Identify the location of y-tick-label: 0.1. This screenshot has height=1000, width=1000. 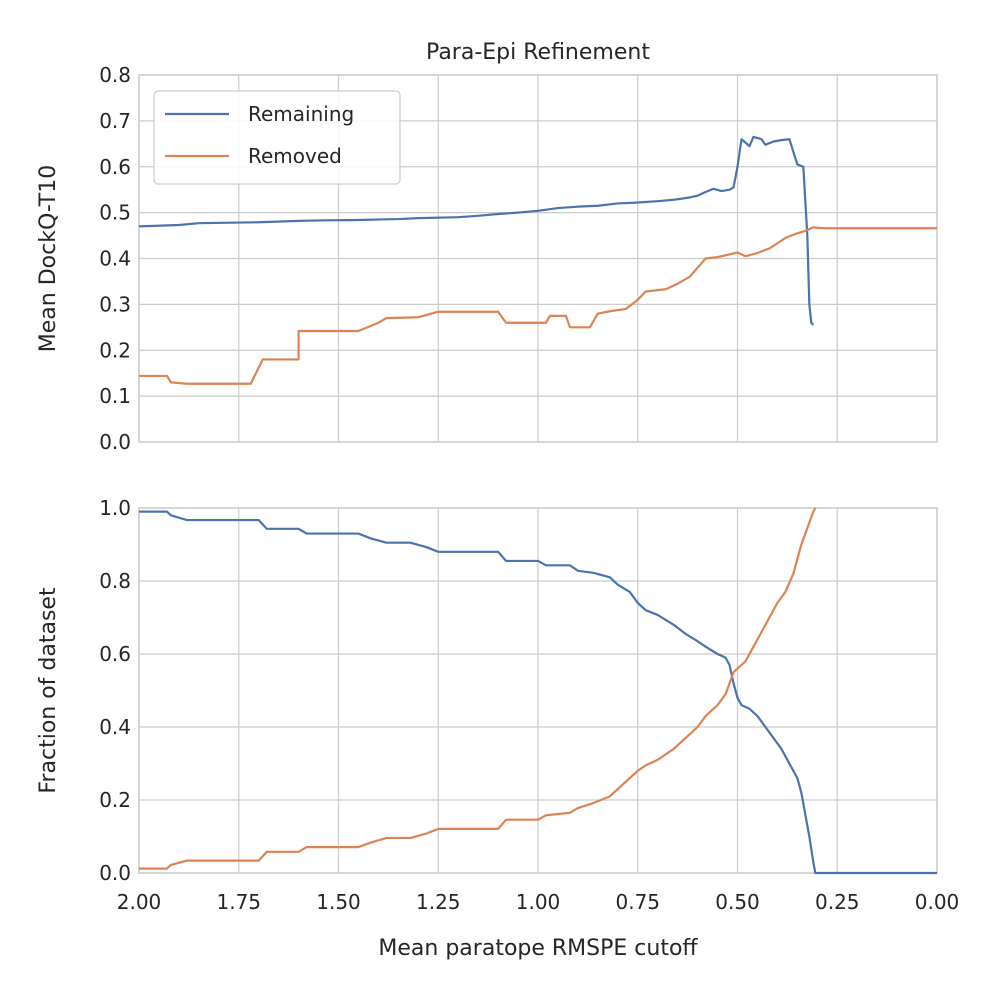
(115, 396).